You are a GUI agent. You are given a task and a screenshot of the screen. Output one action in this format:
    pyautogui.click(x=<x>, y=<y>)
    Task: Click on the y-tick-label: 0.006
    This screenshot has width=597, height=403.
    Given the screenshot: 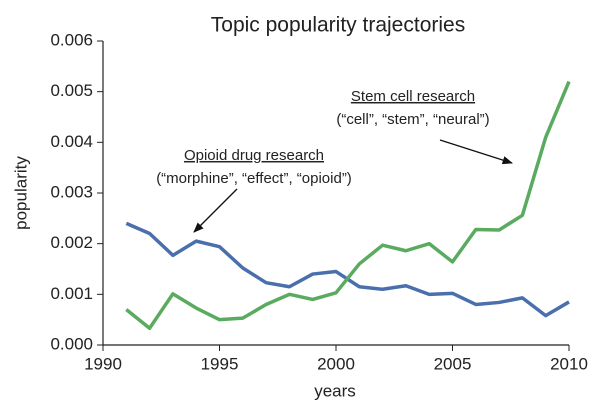 What is the action you would take?
    pyautogui.click(x=71, y=39)
    